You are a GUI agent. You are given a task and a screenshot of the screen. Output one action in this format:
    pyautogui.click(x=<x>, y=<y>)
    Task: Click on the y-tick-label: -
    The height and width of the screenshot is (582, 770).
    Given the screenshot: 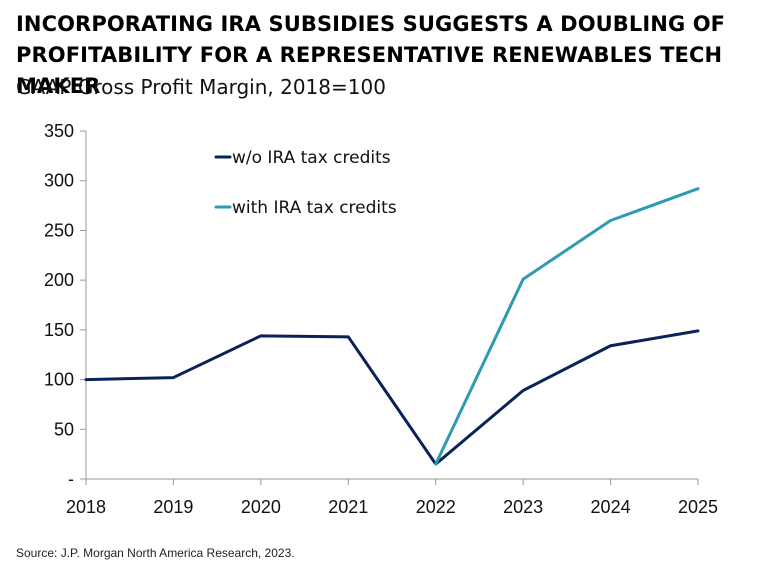 What is the action you would take?
    pyautogui.click(x=71, y=479)
    